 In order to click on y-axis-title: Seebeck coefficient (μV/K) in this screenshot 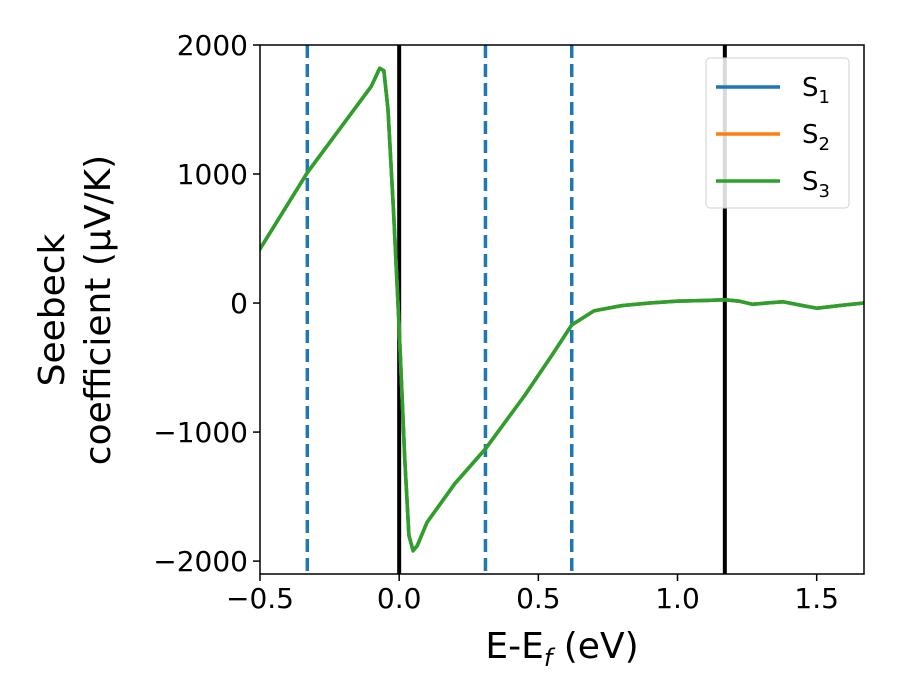, I will do `click(75, 310)`.